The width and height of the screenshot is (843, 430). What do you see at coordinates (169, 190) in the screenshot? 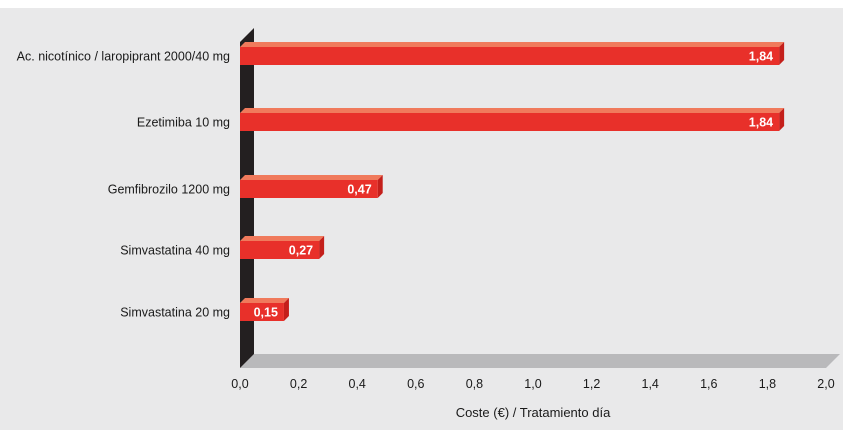
I see `category-label: Gemfibrozilo 1200 mg` at bounding box center [169, 190].